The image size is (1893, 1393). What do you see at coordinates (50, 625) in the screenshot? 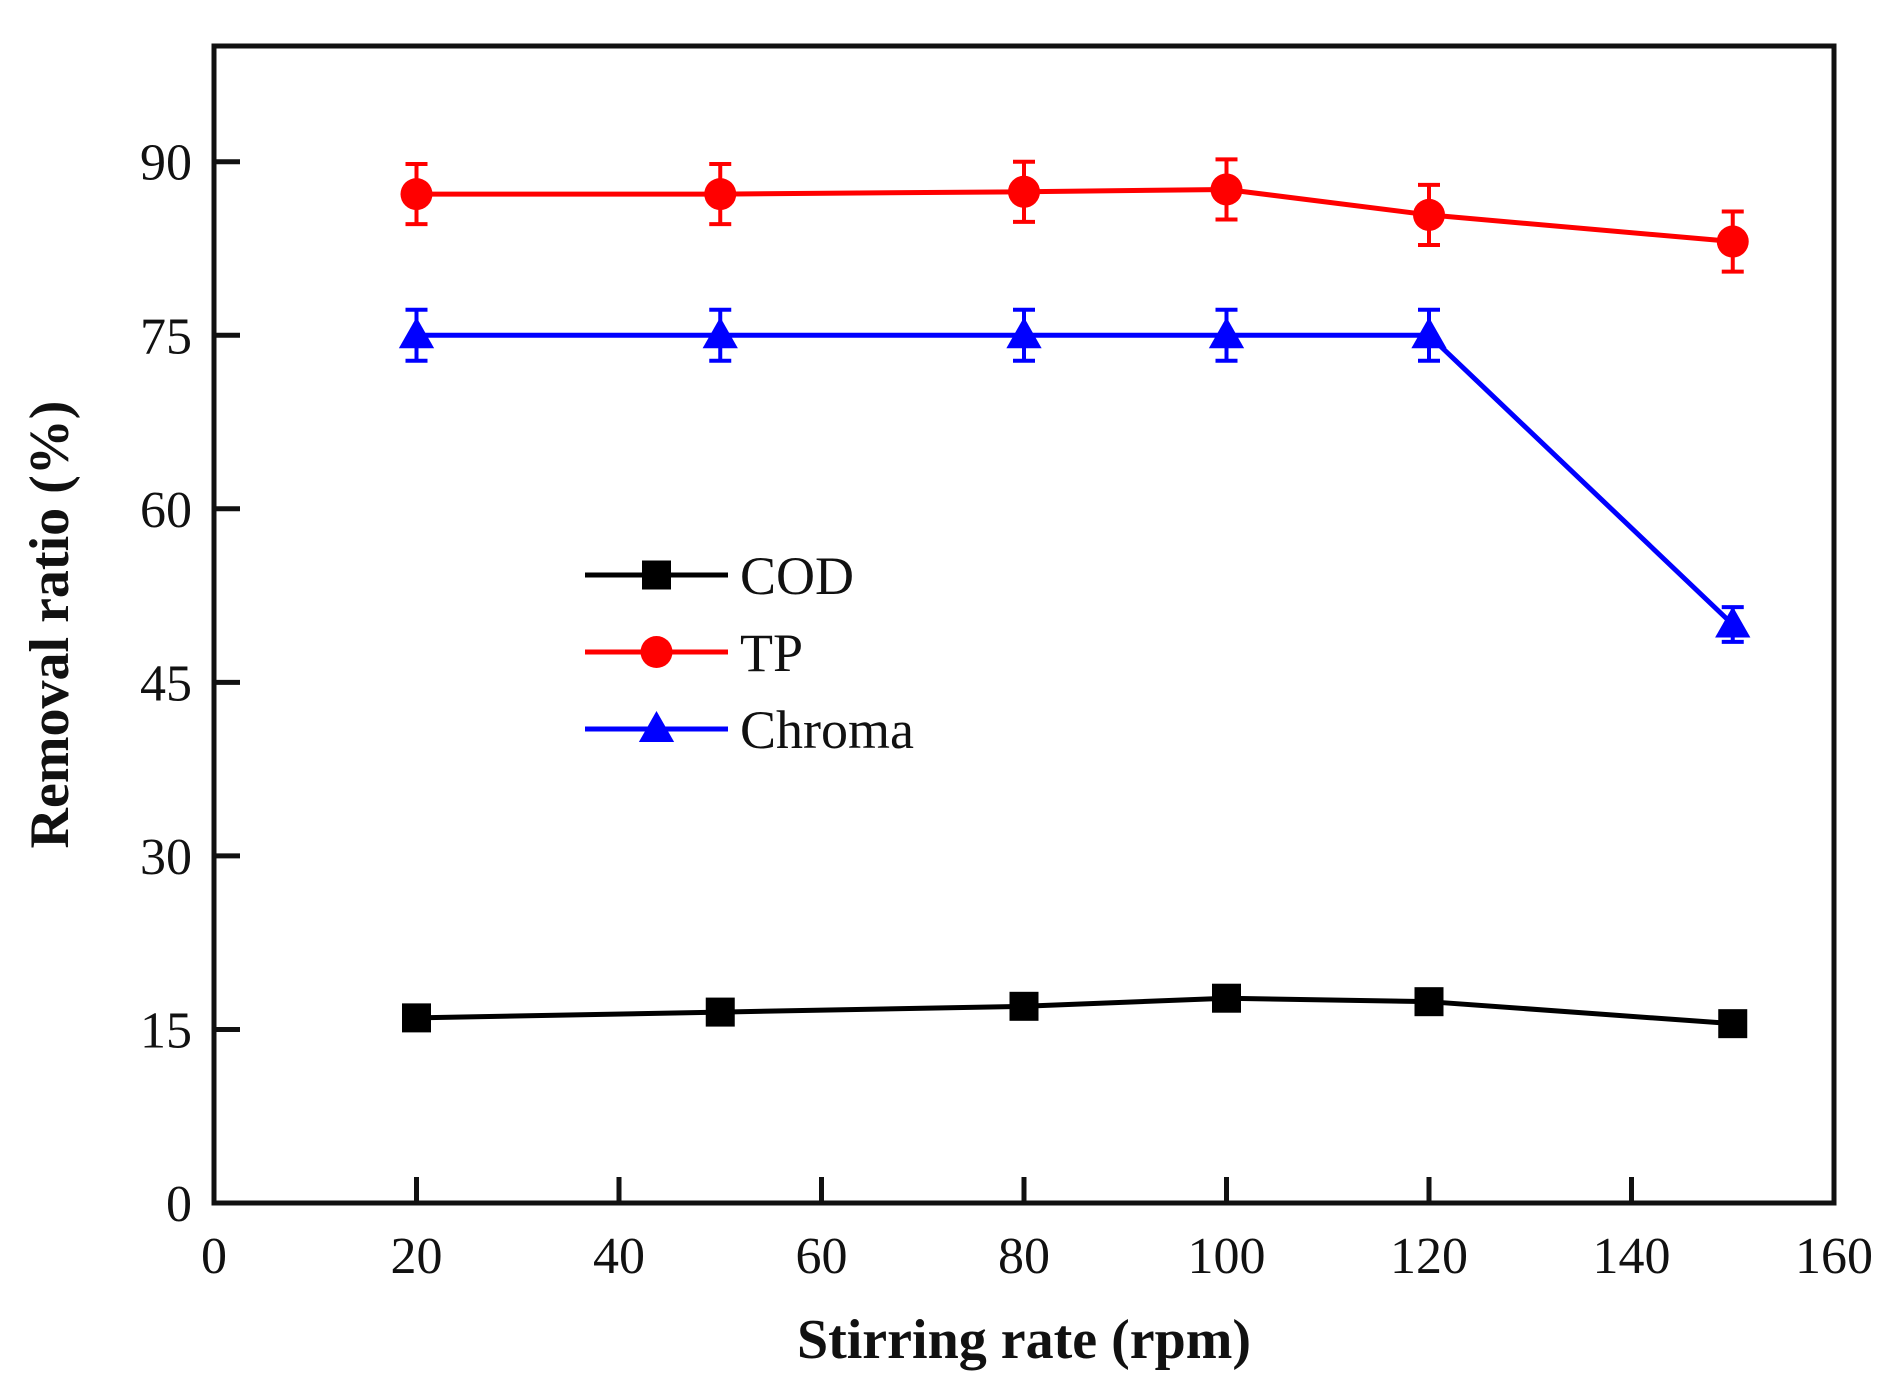
I see `y-axis-title: Removal ratio (%)` at bounding box center [50, 625].